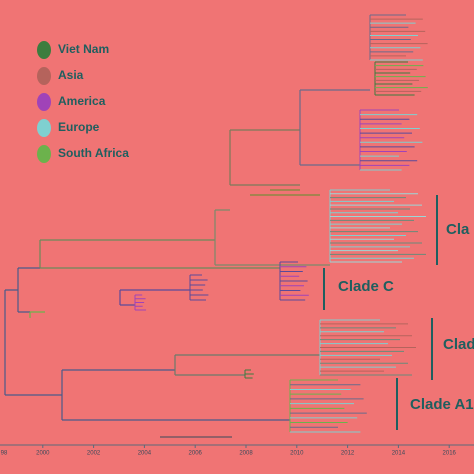  I want to click on legend-label: America, so click(82, 101).